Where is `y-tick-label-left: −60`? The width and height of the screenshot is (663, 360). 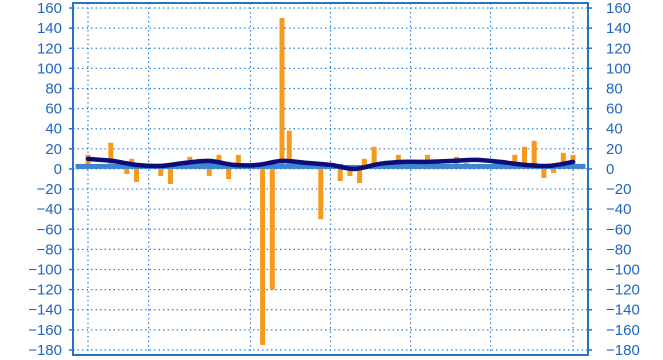 y-tick-label-left: −60 is located at coordinates (49, 229).